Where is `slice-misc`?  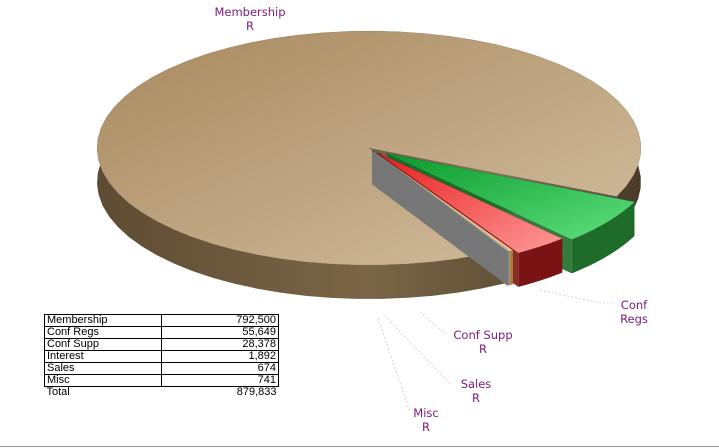
slice-misc is located at coordinates (440, 218).